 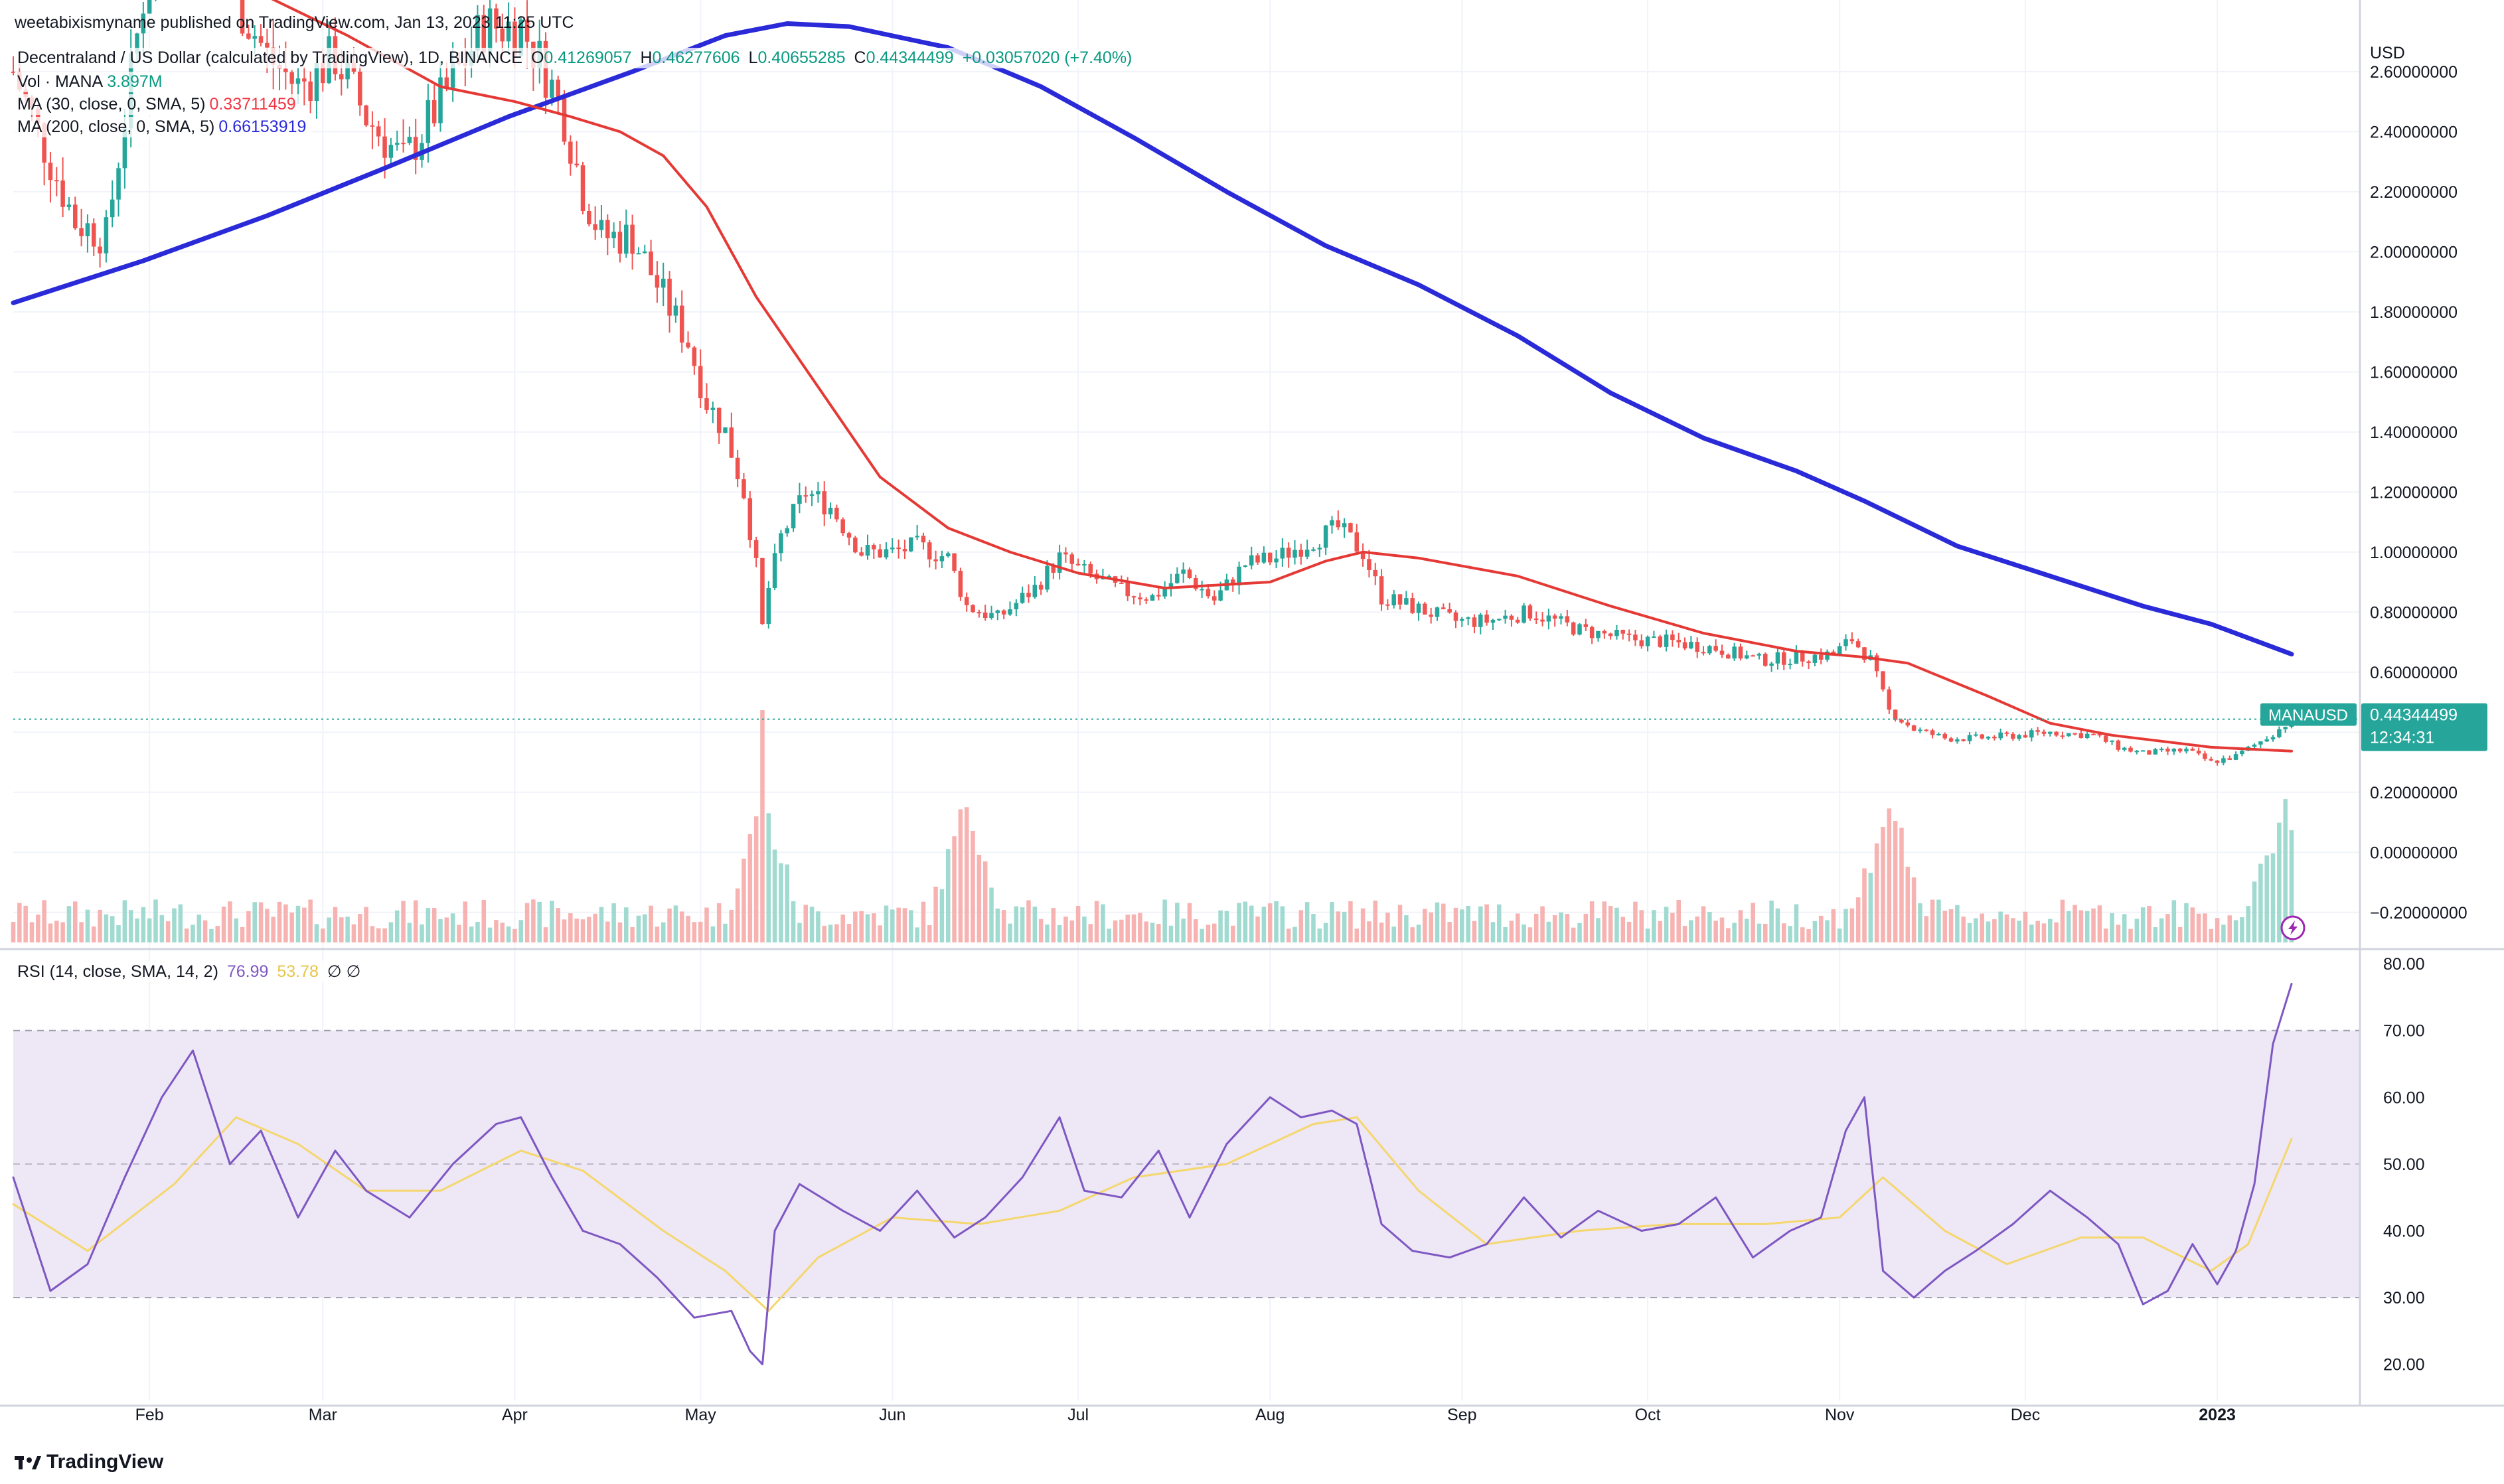 I want to click on tradingview-brand: TradingView, so click(x=89, y=1462).